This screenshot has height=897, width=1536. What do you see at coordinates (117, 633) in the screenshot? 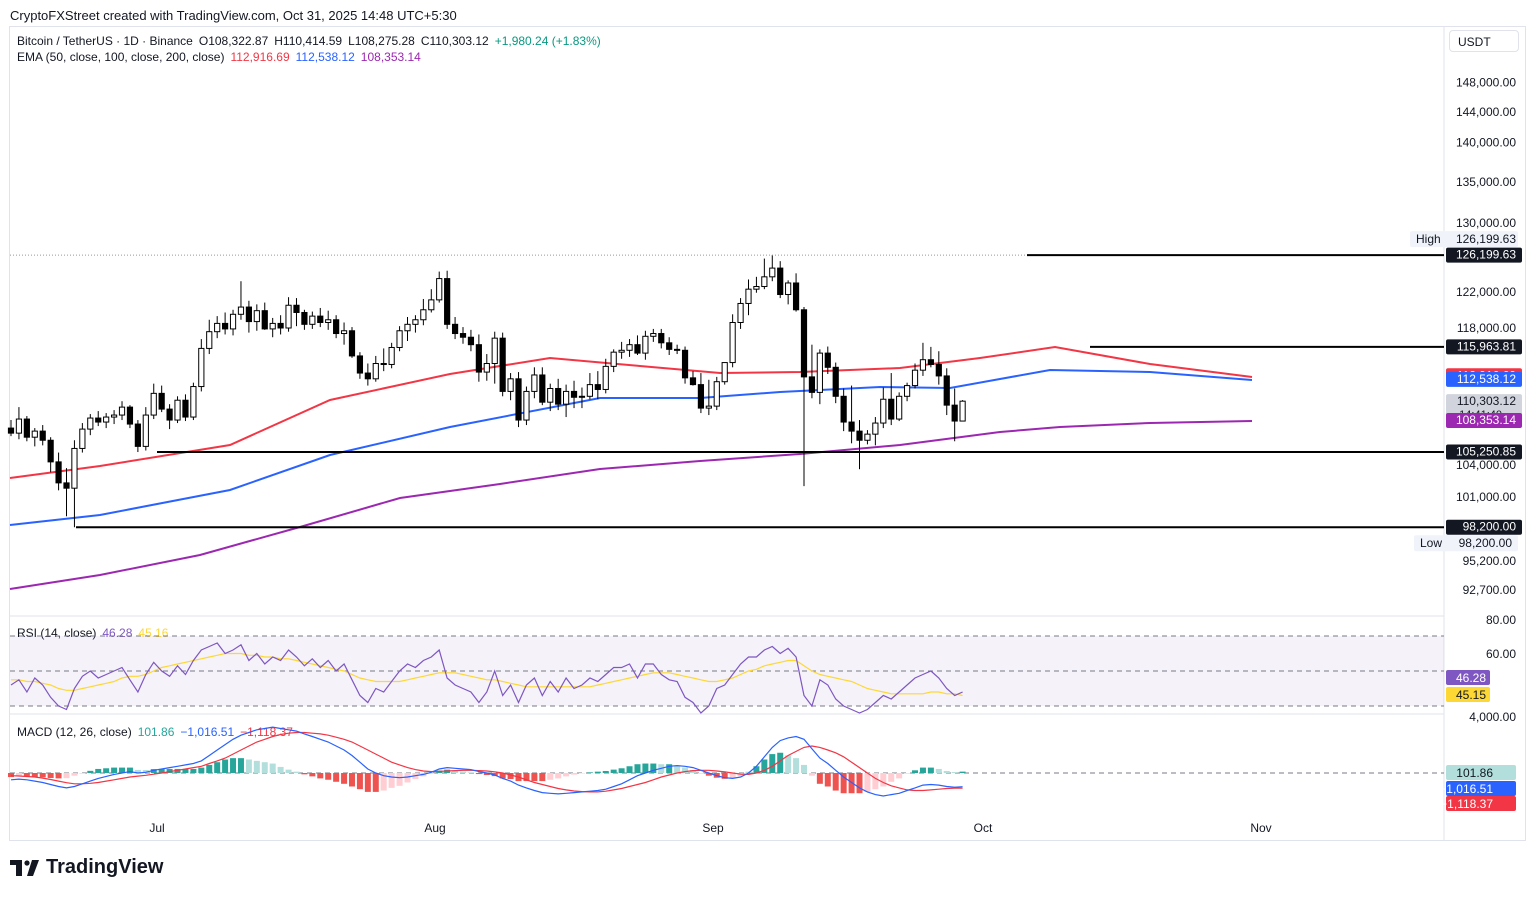
I see `rsi-legend-value: 46.28` at bounding box center [117, 633].